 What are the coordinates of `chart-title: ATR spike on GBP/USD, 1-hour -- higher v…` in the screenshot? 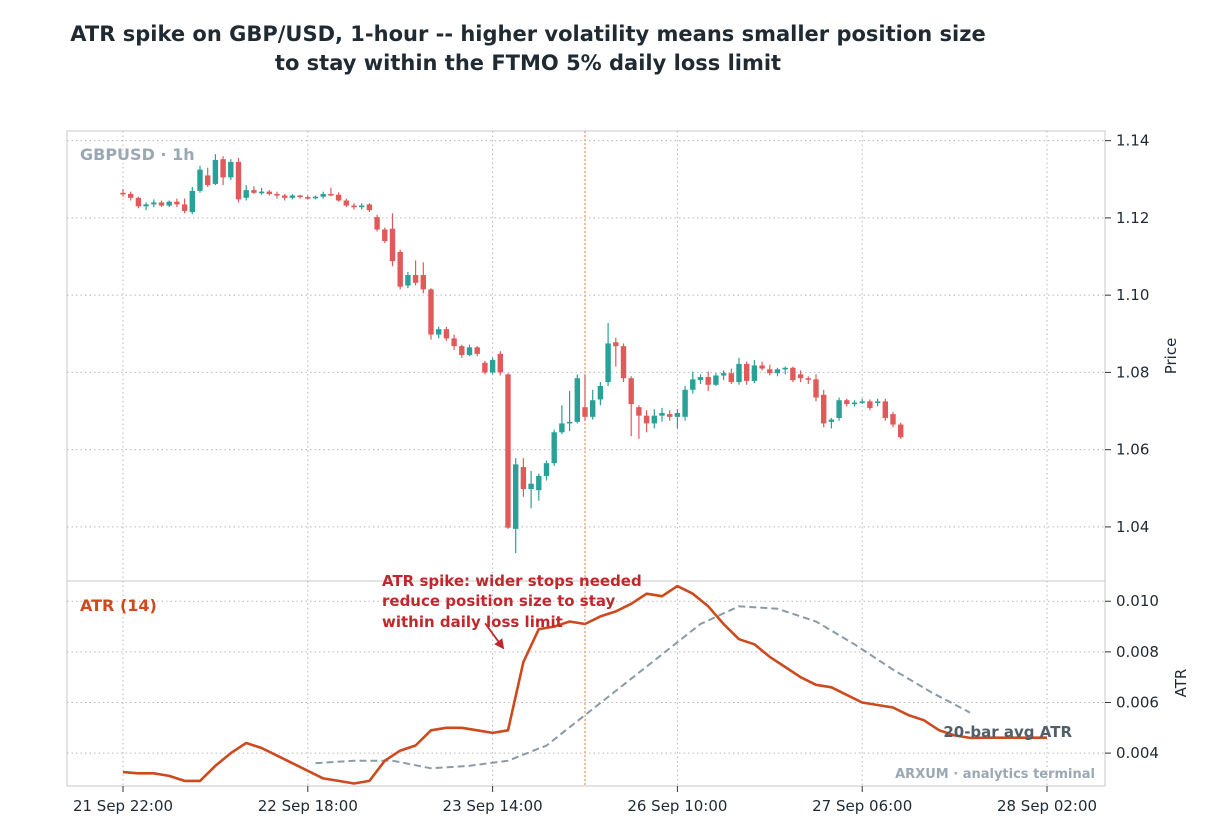 It's located at (528, 49).